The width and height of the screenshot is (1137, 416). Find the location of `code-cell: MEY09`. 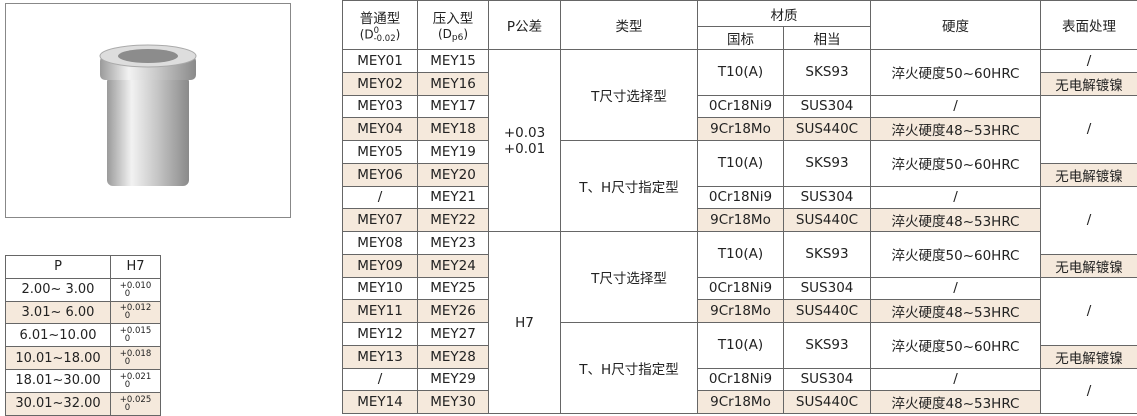

code-cell: MEY09 is located at coordinates (380, 265).